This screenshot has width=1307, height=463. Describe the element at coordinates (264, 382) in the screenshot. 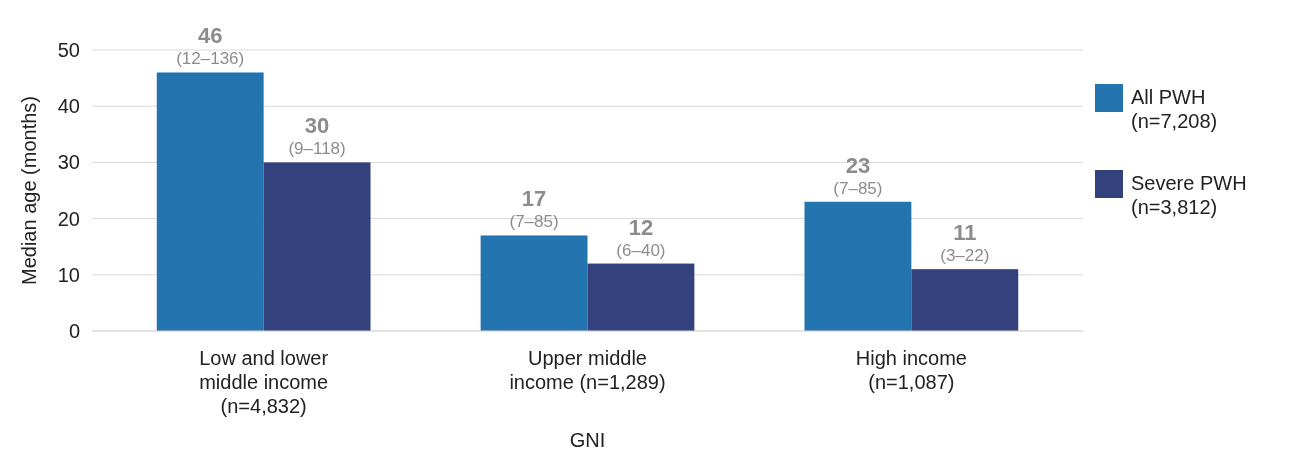

I see `x-tick-label: Low and lower middle income (n=4,832)` at that location.